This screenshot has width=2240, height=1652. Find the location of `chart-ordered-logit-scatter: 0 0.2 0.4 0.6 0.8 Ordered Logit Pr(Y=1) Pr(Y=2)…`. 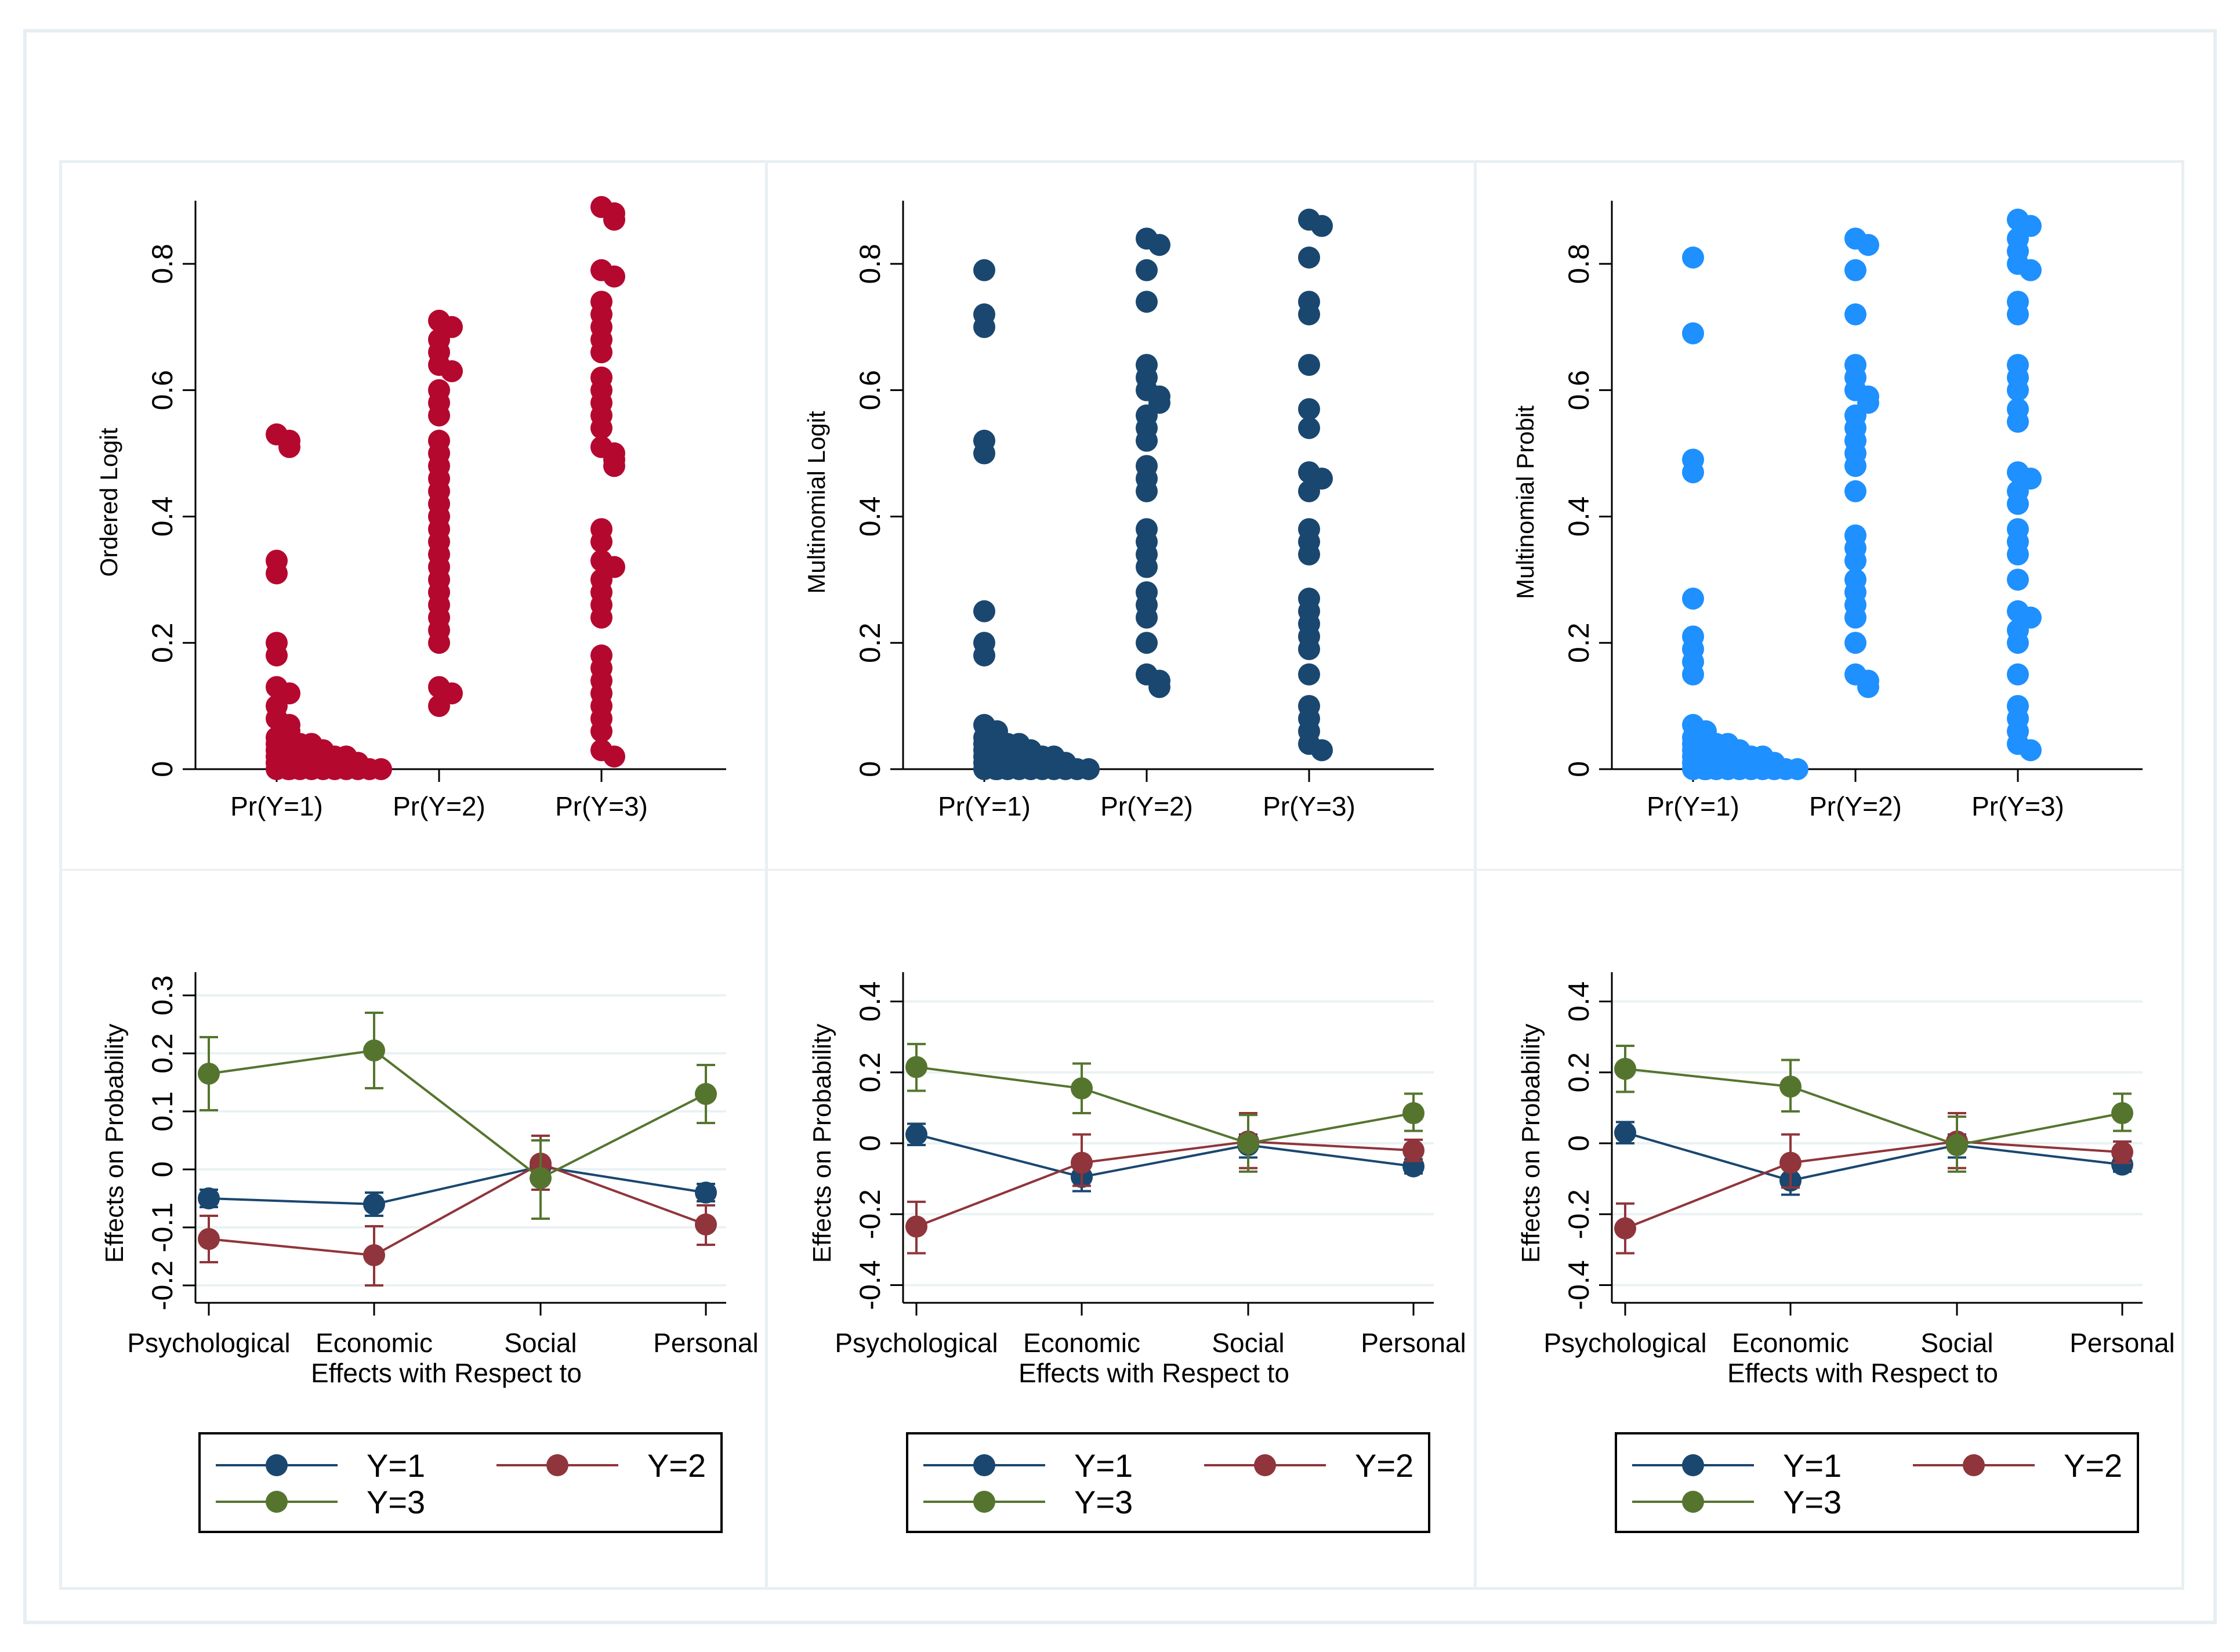

chart-ordered-logit-scatter: 0 0.2 0.4 0.6 0.8 Ordered Logit Pr(Y=1) Pr(Y=2)… is located at coordinates (410, 508).